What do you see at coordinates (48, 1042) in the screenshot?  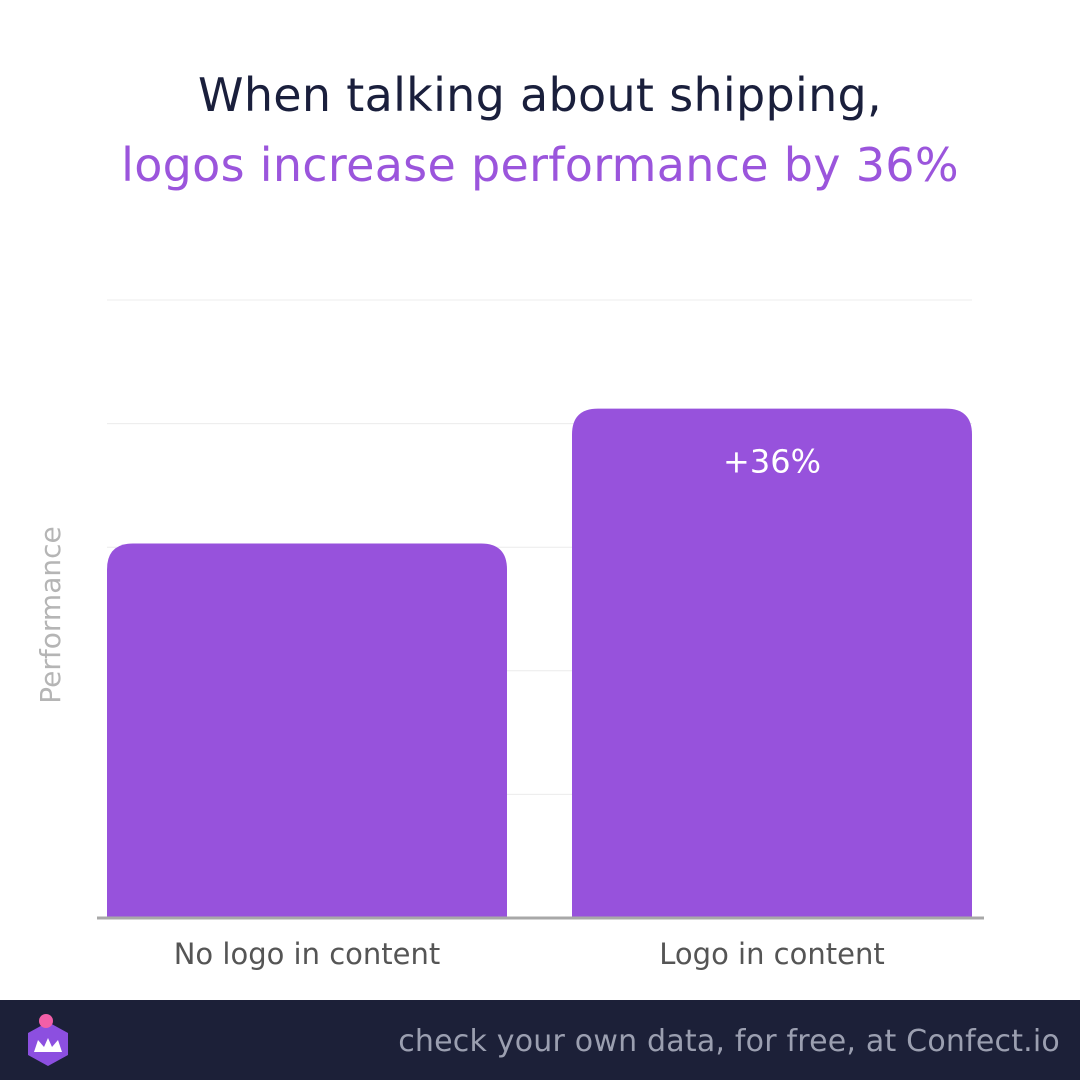 I see `confect-crown-logo-icon` at bounding box center [48, 1042].